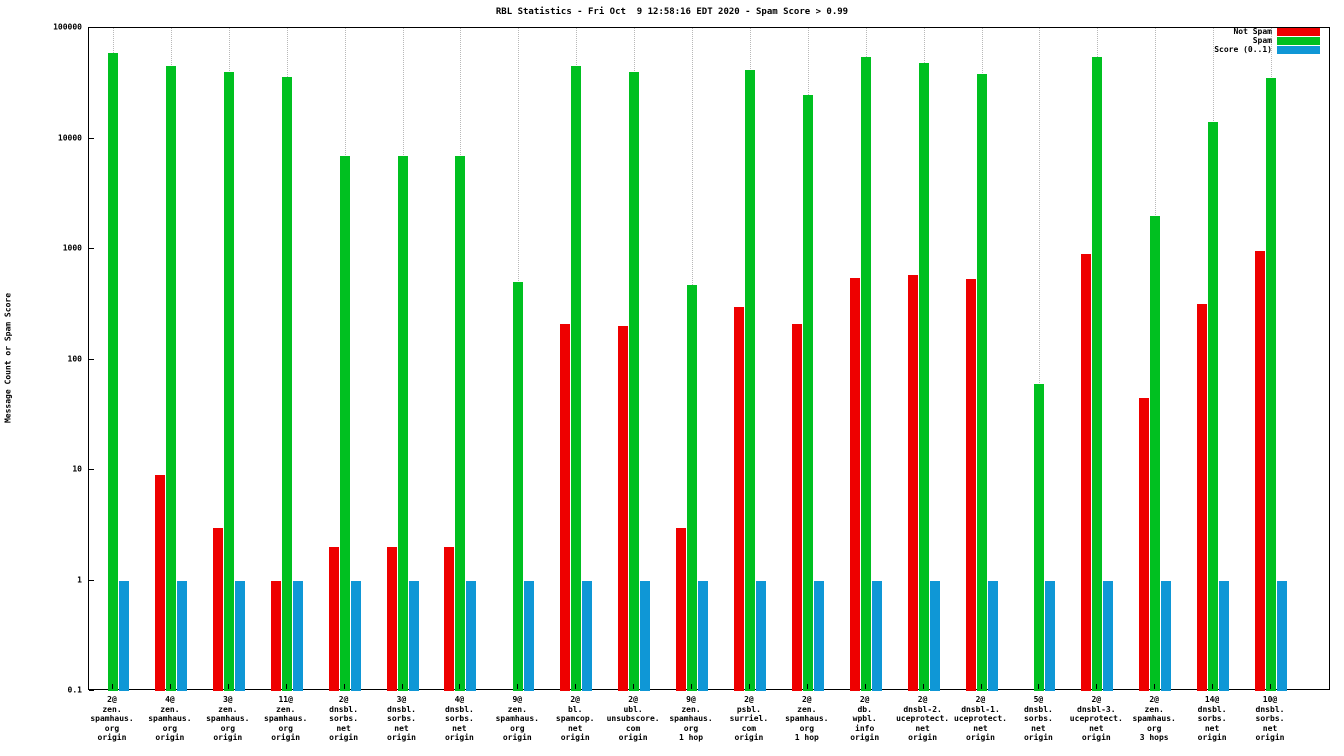  What do you see at coordinates (8, 358) in the screenshot?
I see `y-axis-label: Message Count or Spam Score` at bounding box center [8, 358].